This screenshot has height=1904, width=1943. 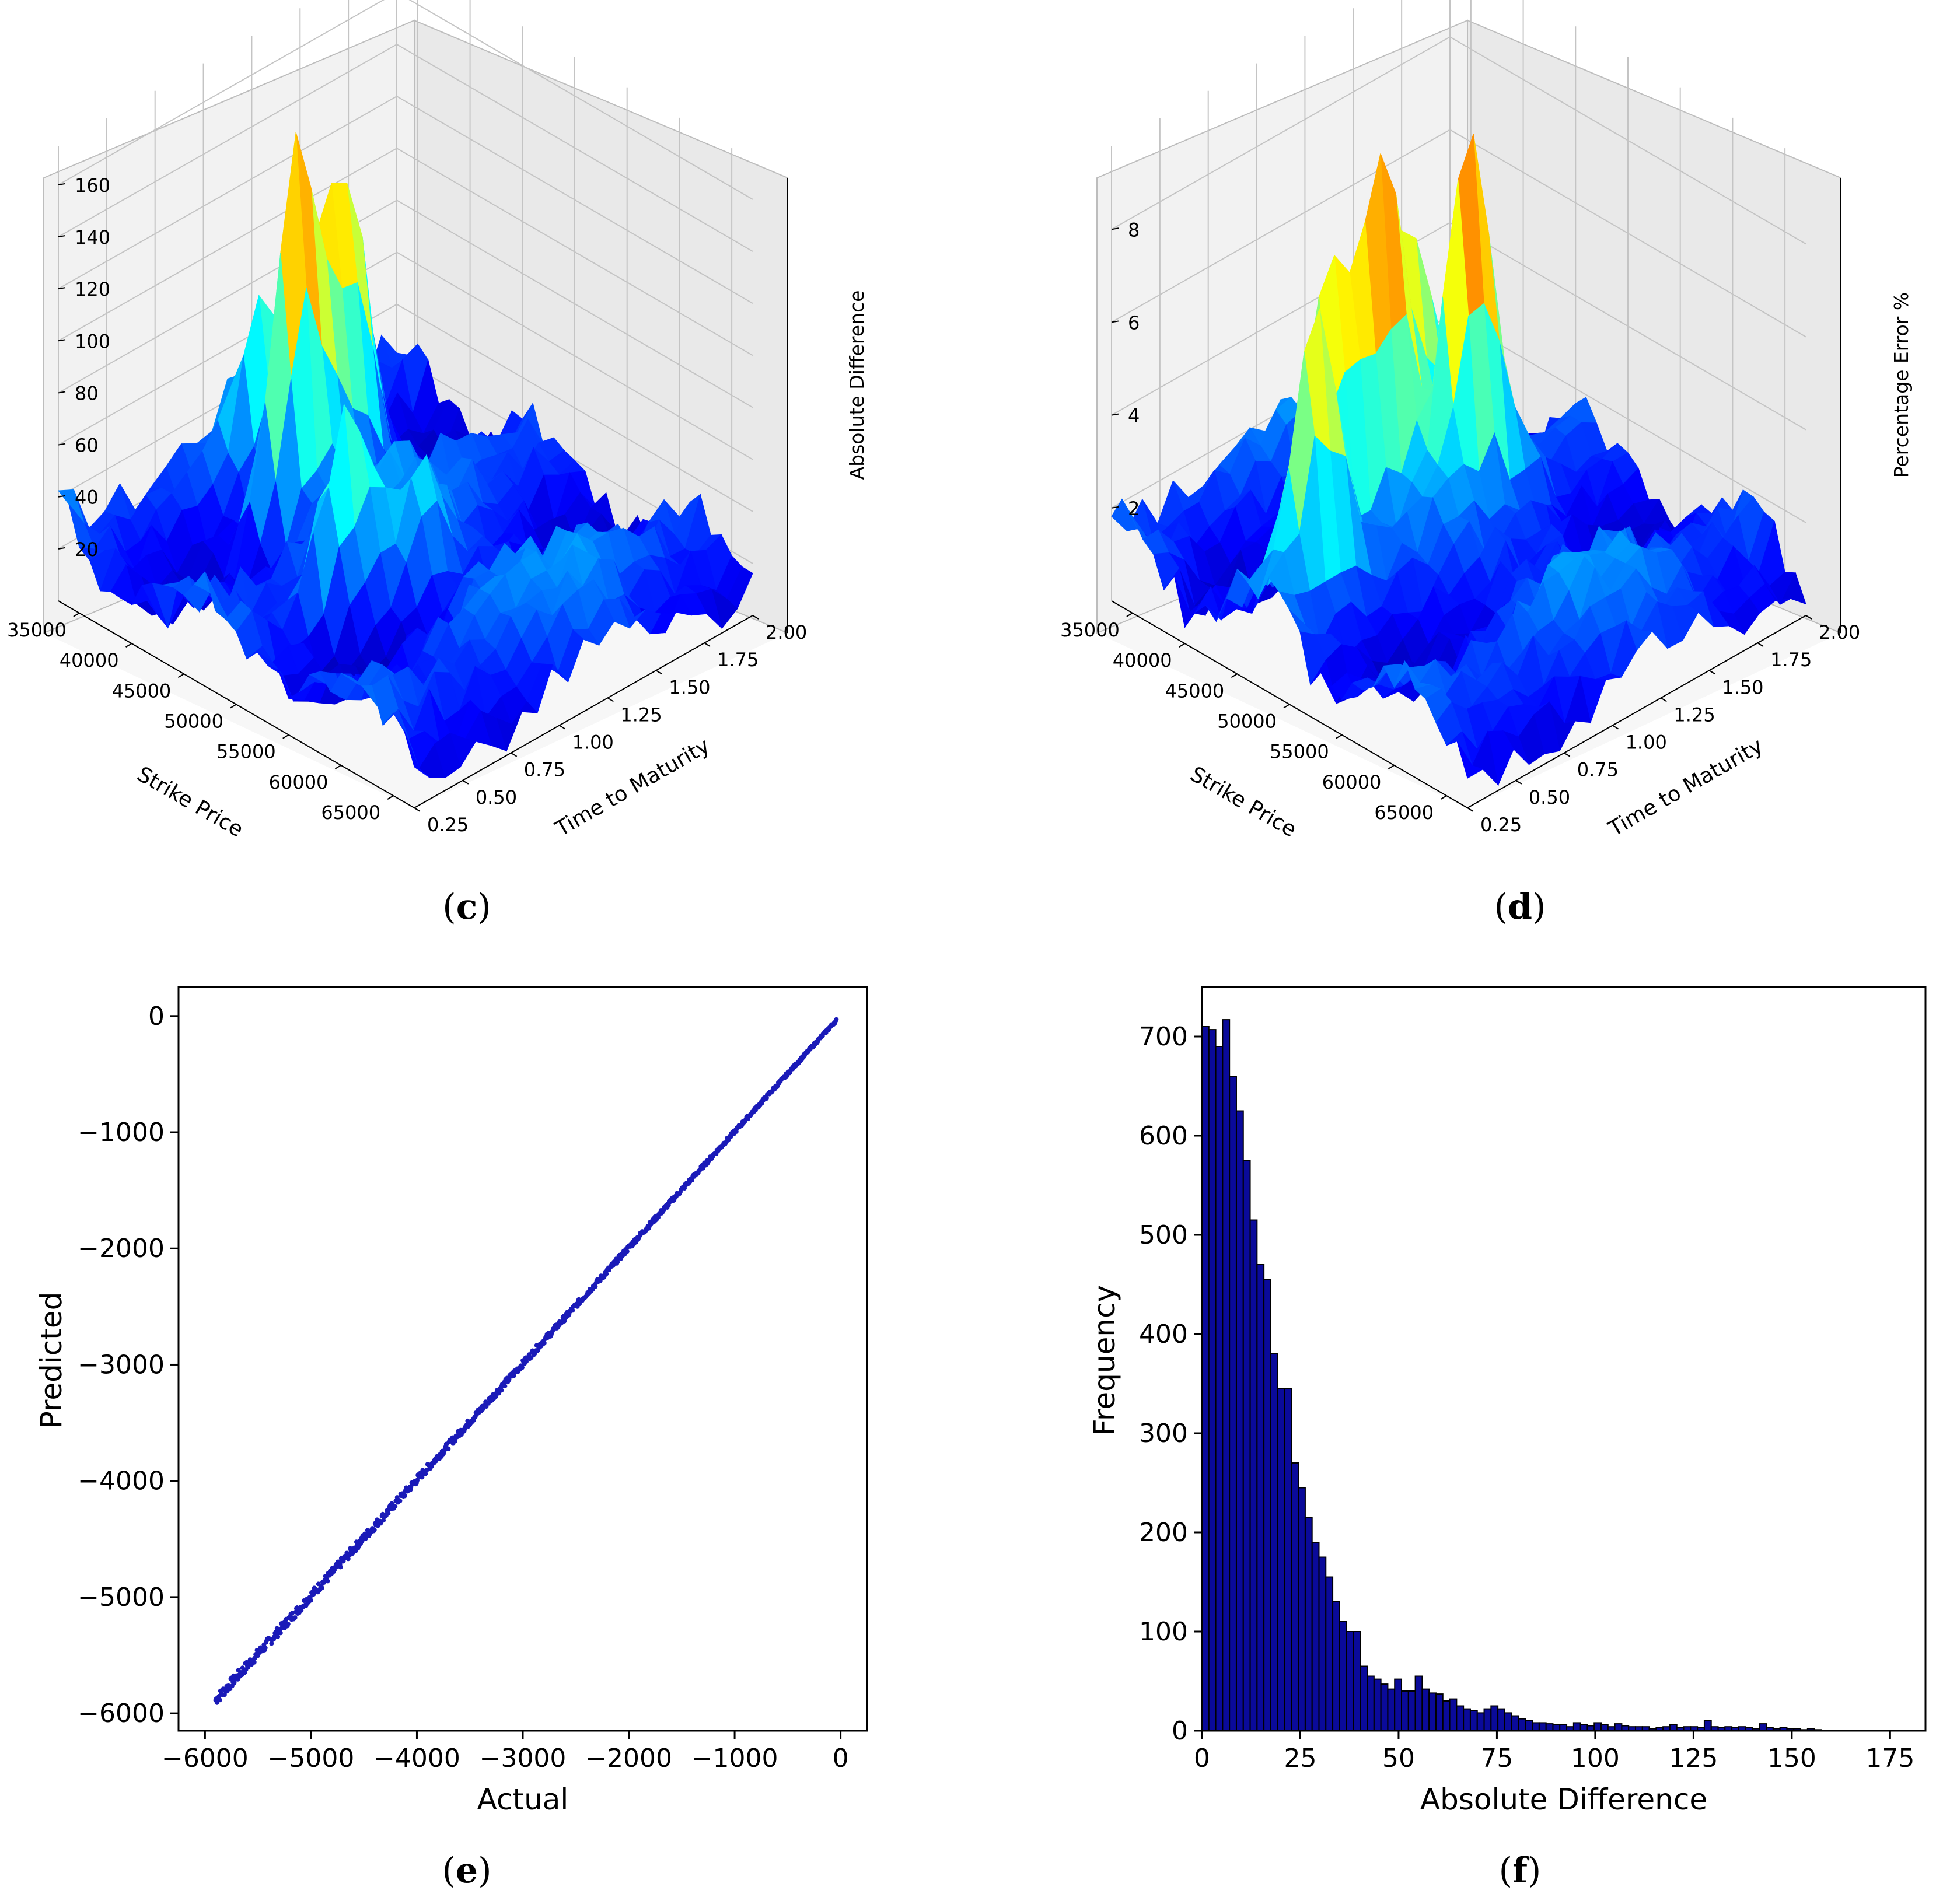 What do you see at coordinates (1163, 1433) in the screenshot?
I see `y-tick-label: 300` at bounding box center [1163, 1433].